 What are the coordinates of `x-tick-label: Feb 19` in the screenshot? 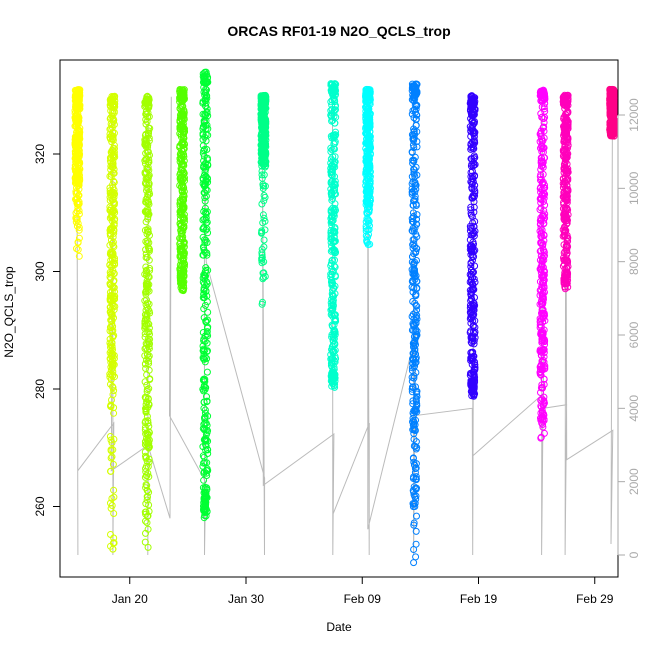 It's located at (479, 599).